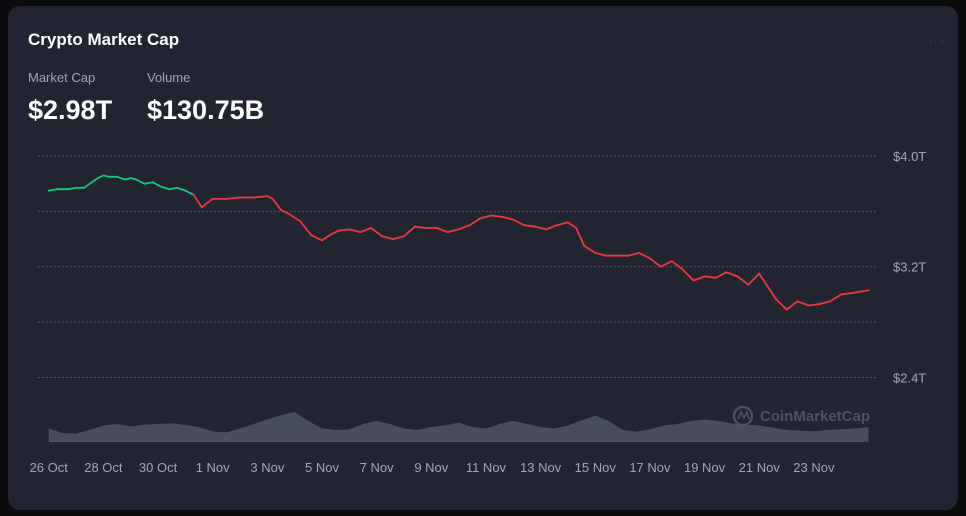 The height and width of the screenshot is (516, 966). Describe the element at coordinates (650, 467) in the screenshot. I see `x-tick-label: 17 Nov` at that location.